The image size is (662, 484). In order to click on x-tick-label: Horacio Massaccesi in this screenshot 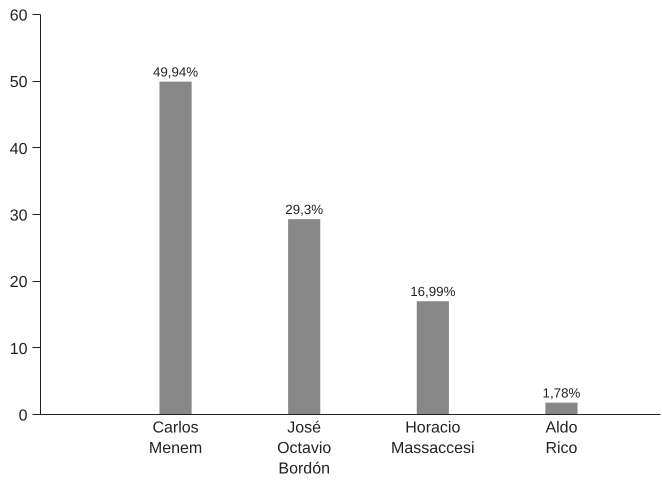, I will do `click(433, 438)`.